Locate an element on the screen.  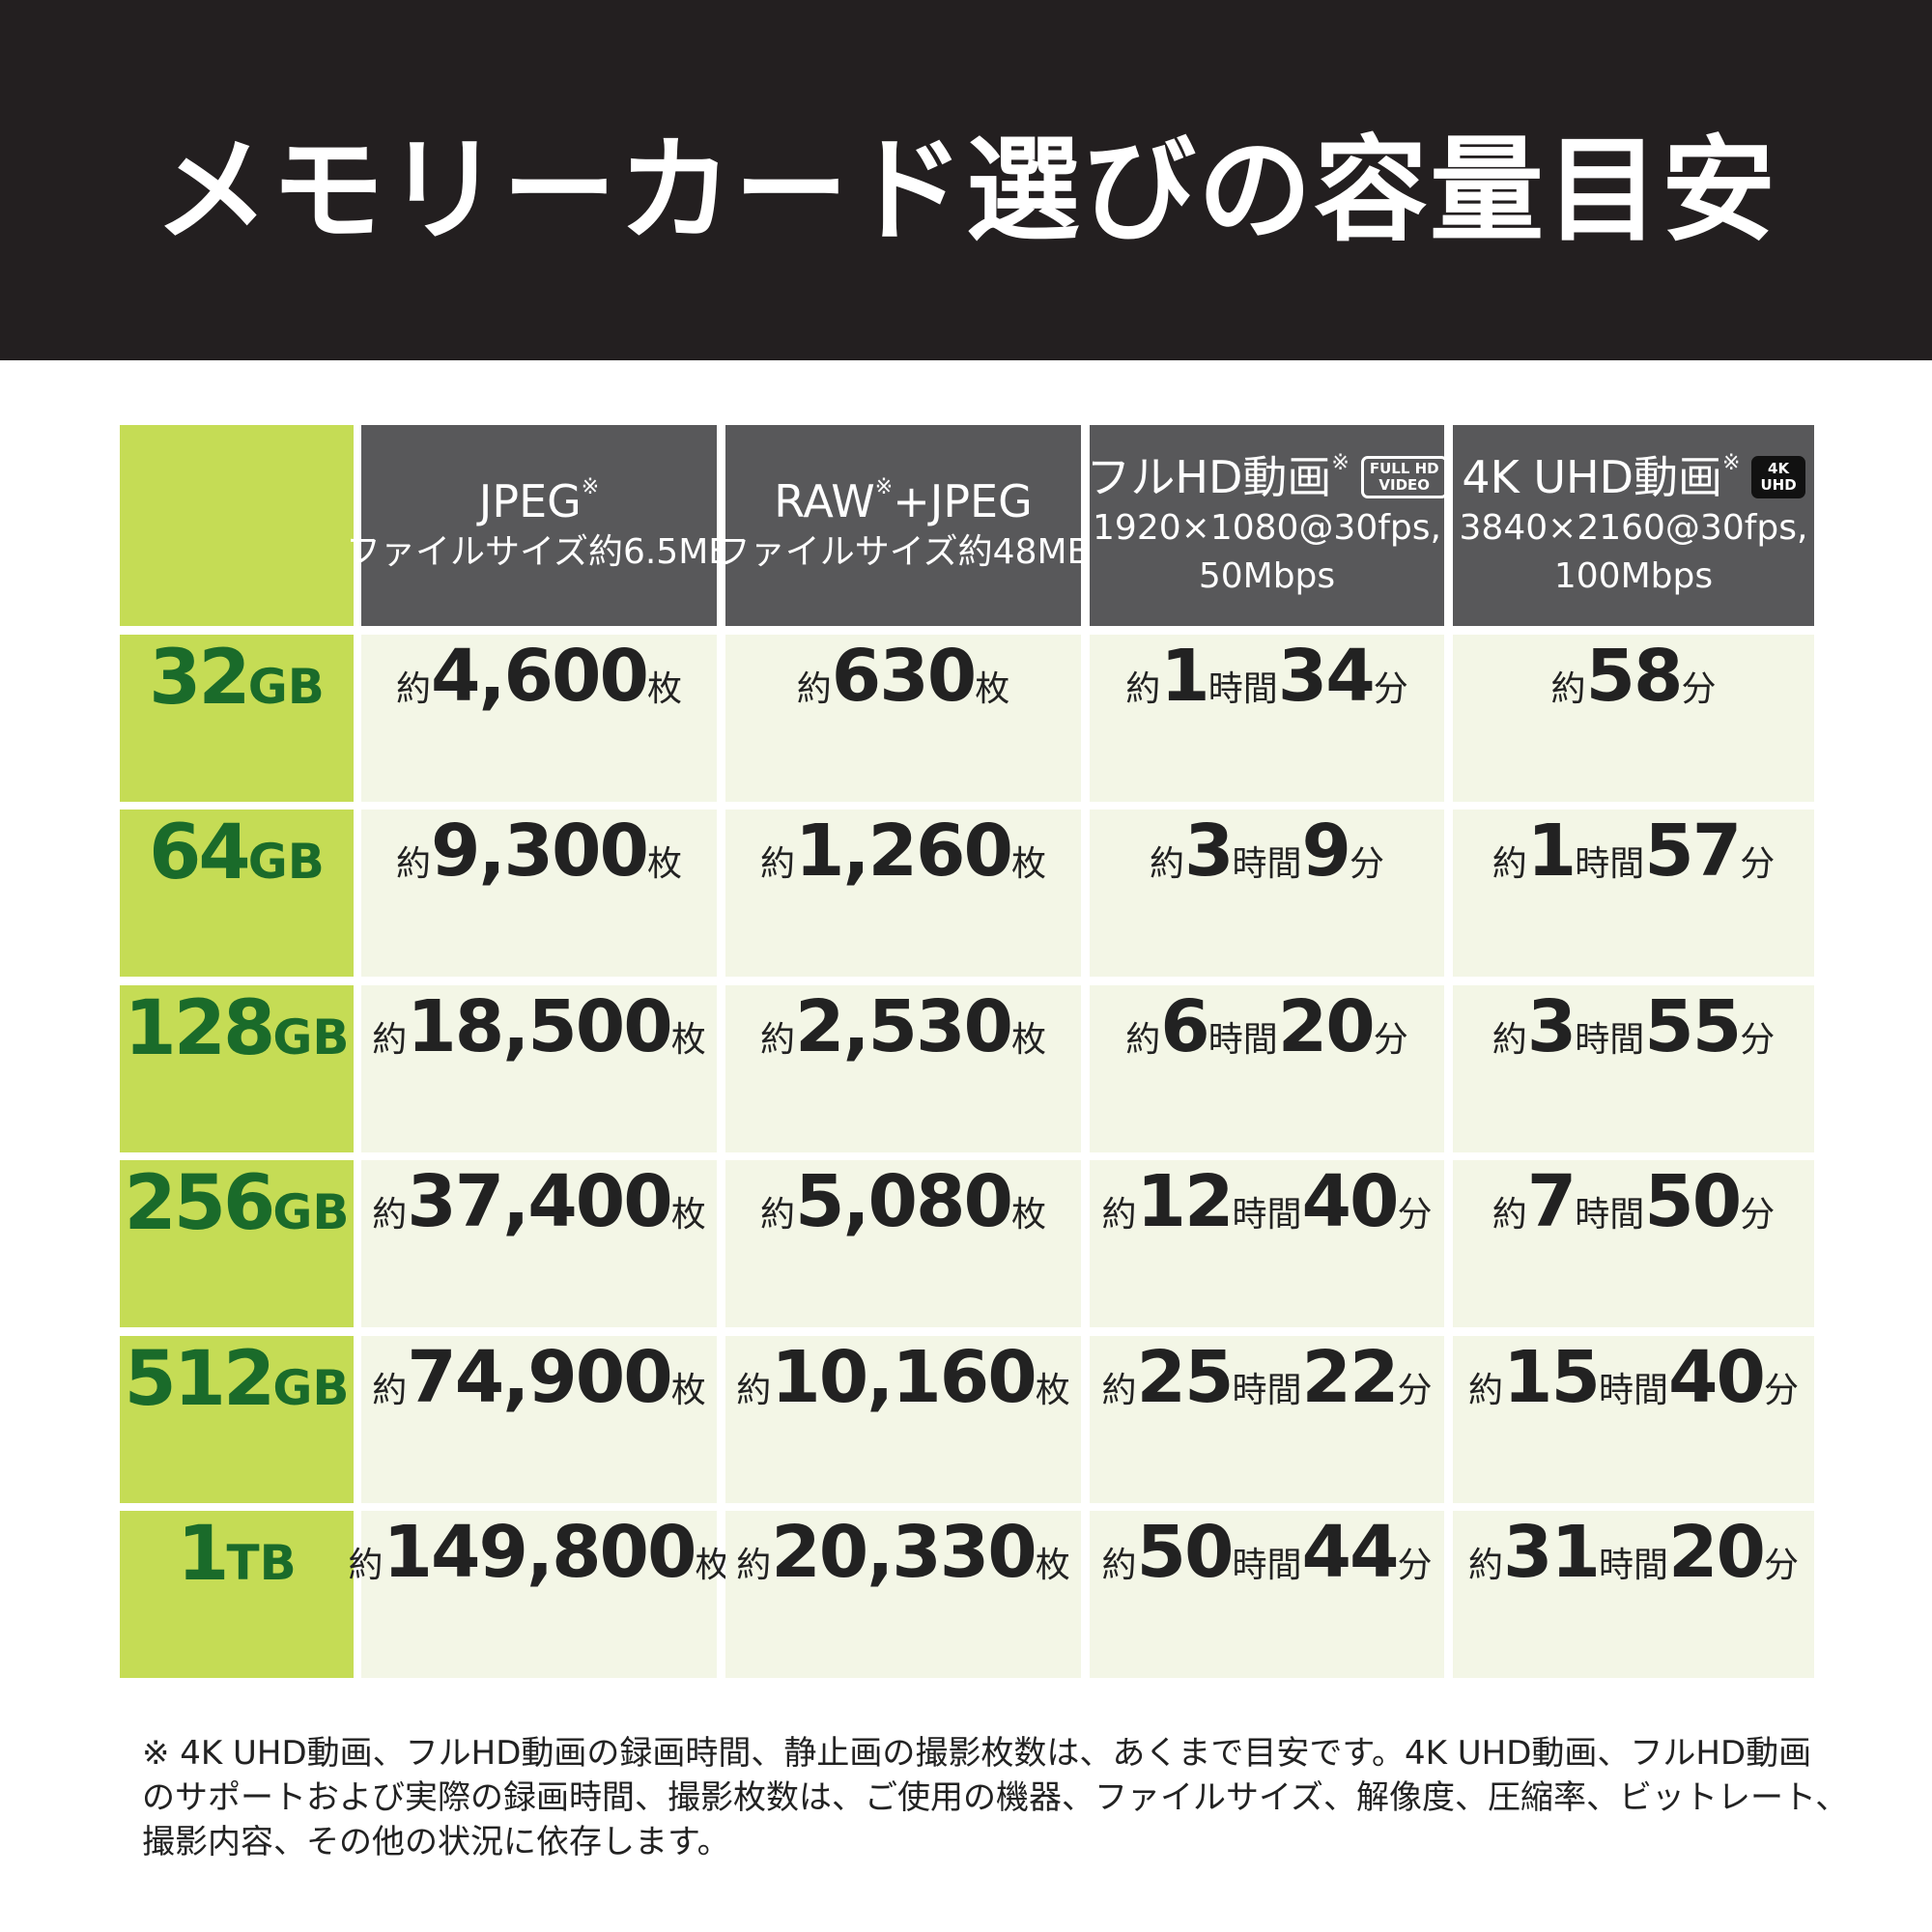
table-cell: 約 3 時間 55 分 is located at coordinates (1633, 1068).